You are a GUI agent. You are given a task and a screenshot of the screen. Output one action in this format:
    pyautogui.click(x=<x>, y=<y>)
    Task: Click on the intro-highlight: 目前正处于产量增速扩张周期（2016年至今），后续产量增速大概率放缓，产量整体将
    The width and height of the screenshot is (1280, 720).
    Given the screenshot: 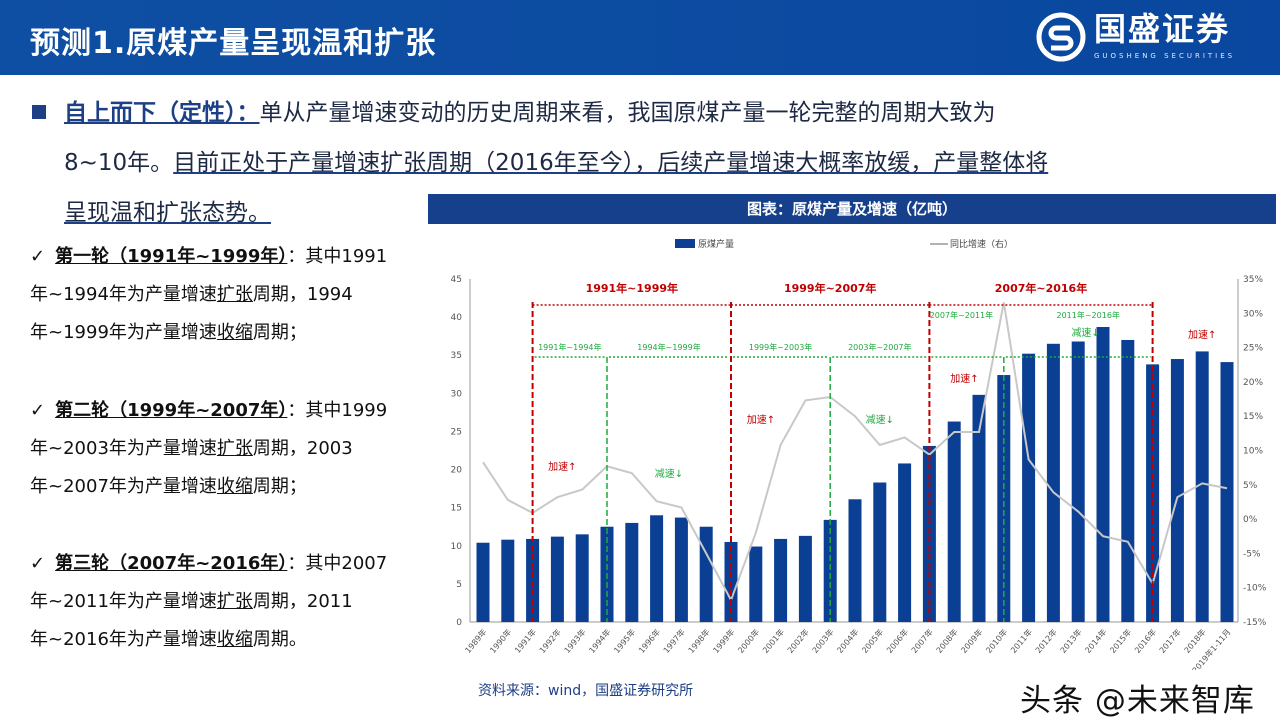 What is the action you would take?
    pyautogui.click(x=611, y=163)
    